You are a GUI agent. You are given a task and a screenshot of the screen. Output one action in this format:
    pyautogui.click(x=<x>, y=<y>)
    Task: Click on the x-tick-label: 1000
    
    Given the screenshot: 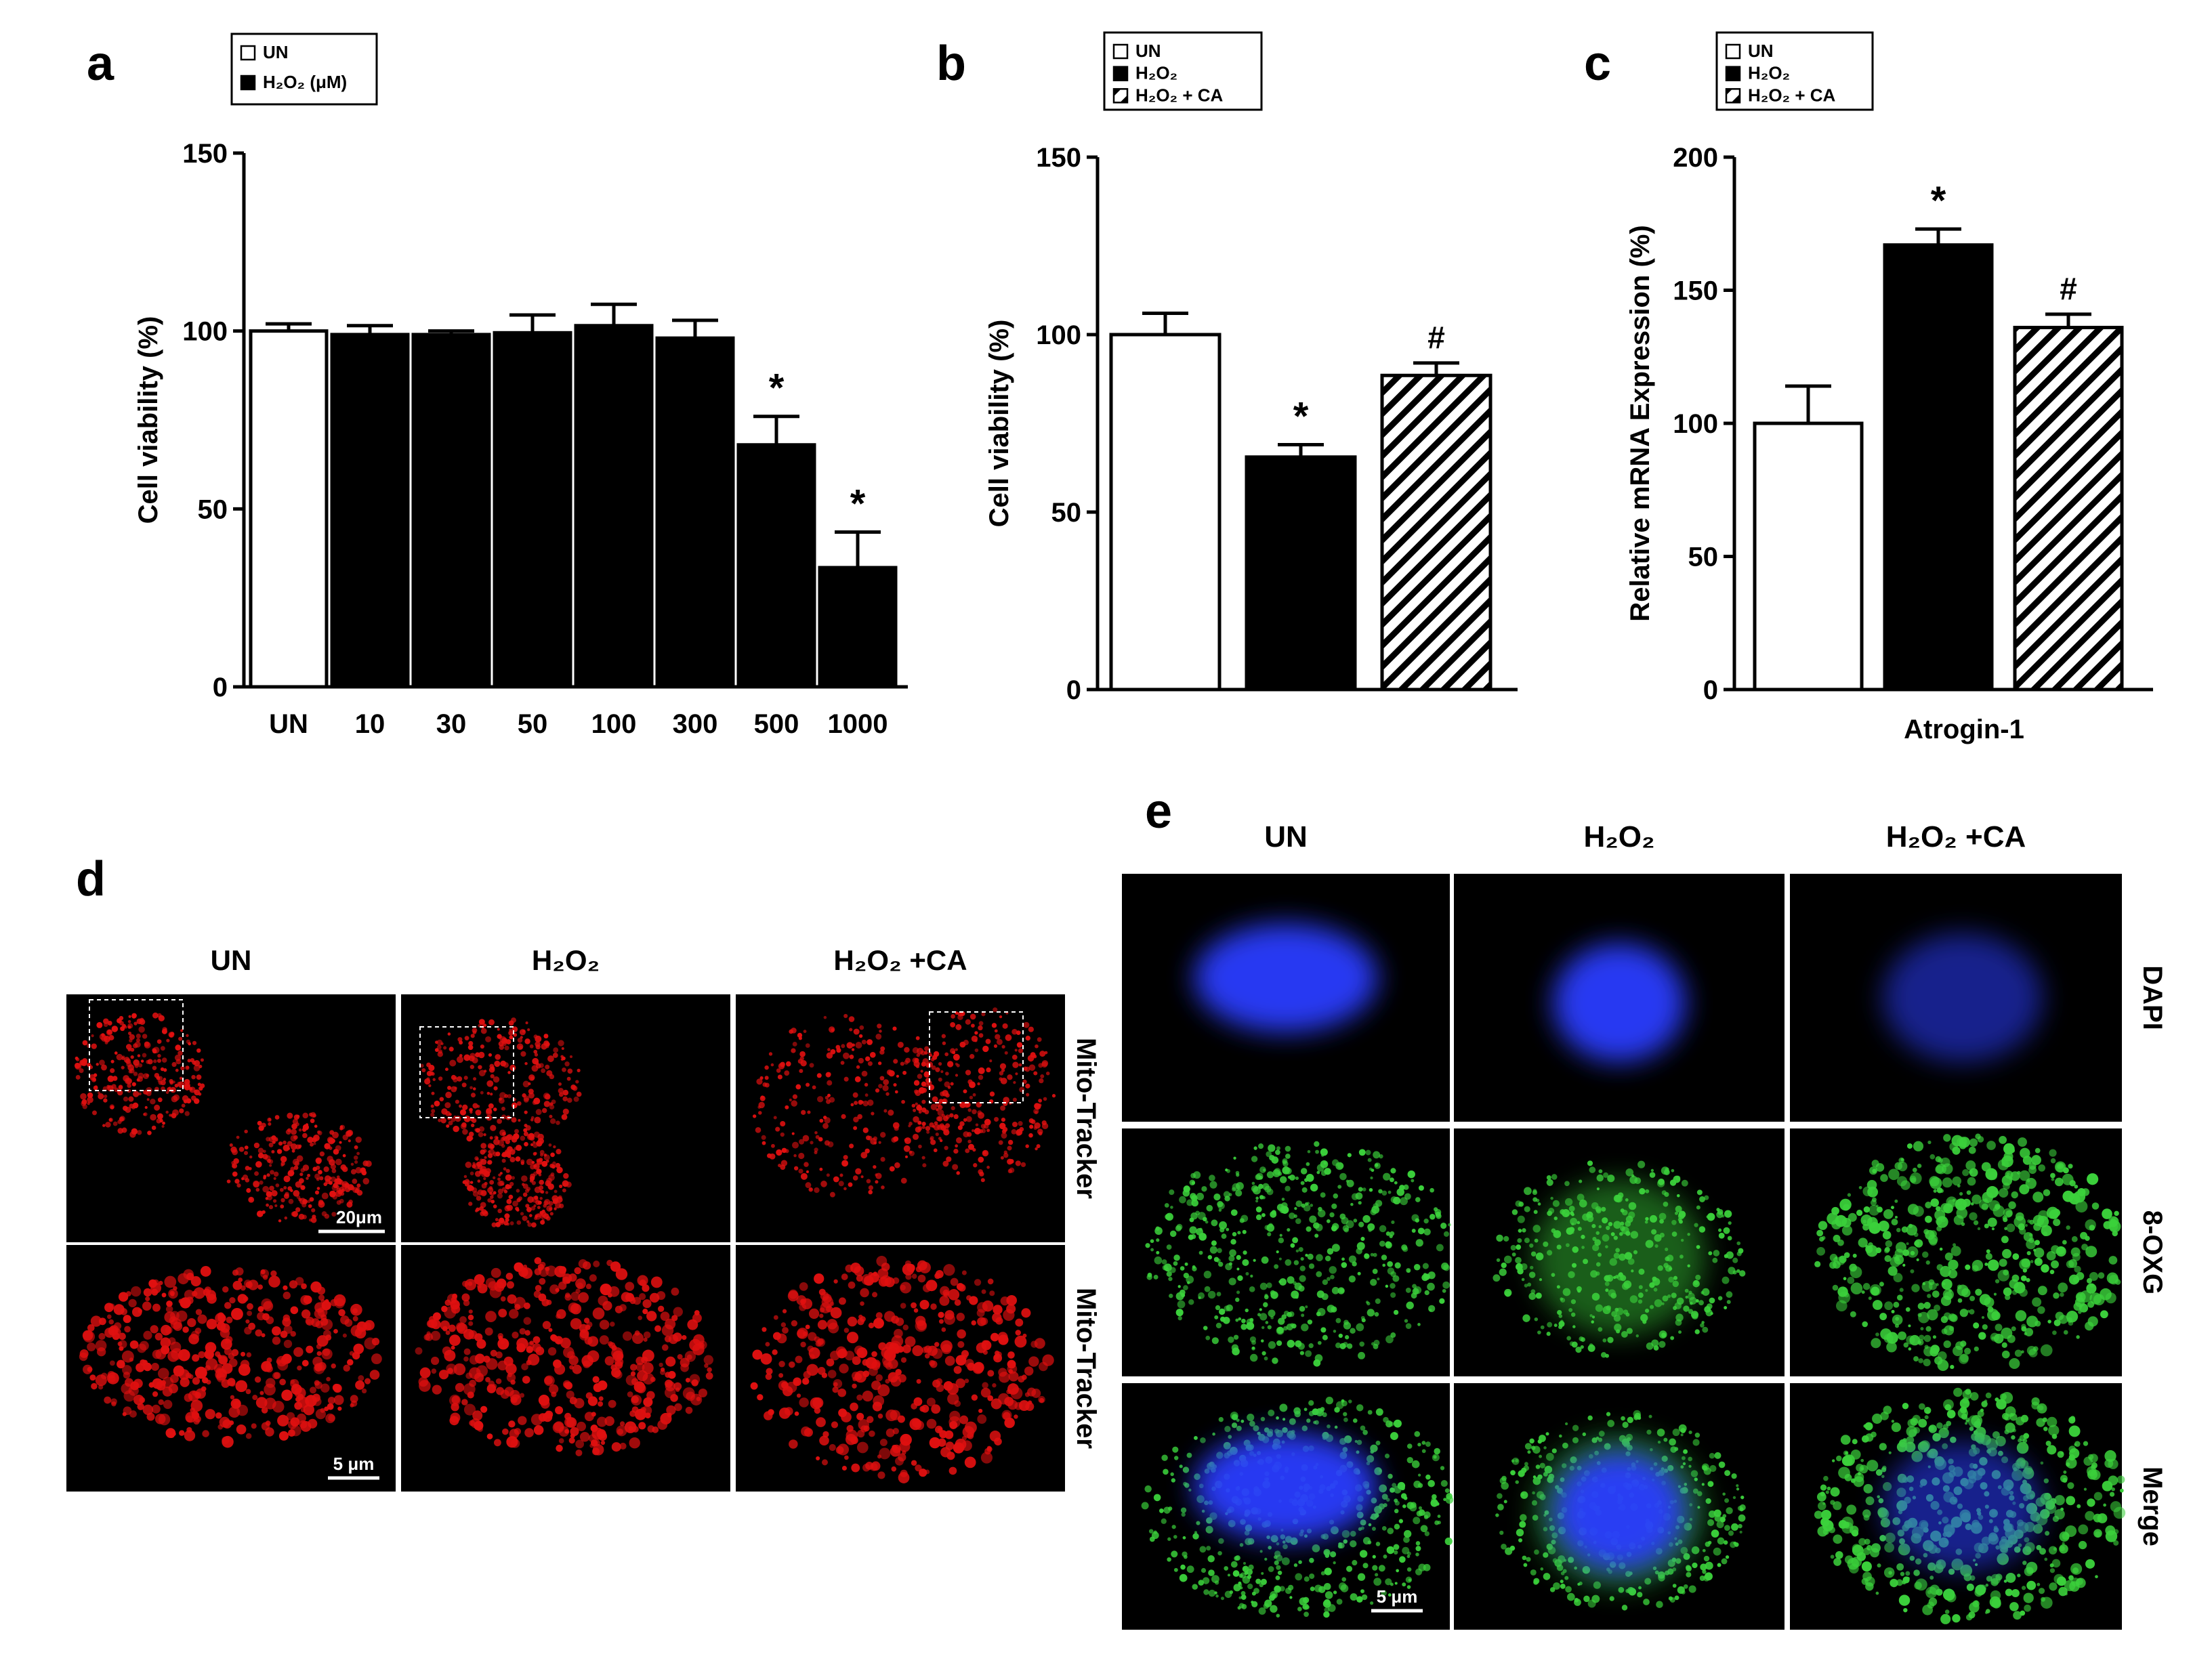 What is the action you would take?
    pyautogui.click(x=858, y=724)
    